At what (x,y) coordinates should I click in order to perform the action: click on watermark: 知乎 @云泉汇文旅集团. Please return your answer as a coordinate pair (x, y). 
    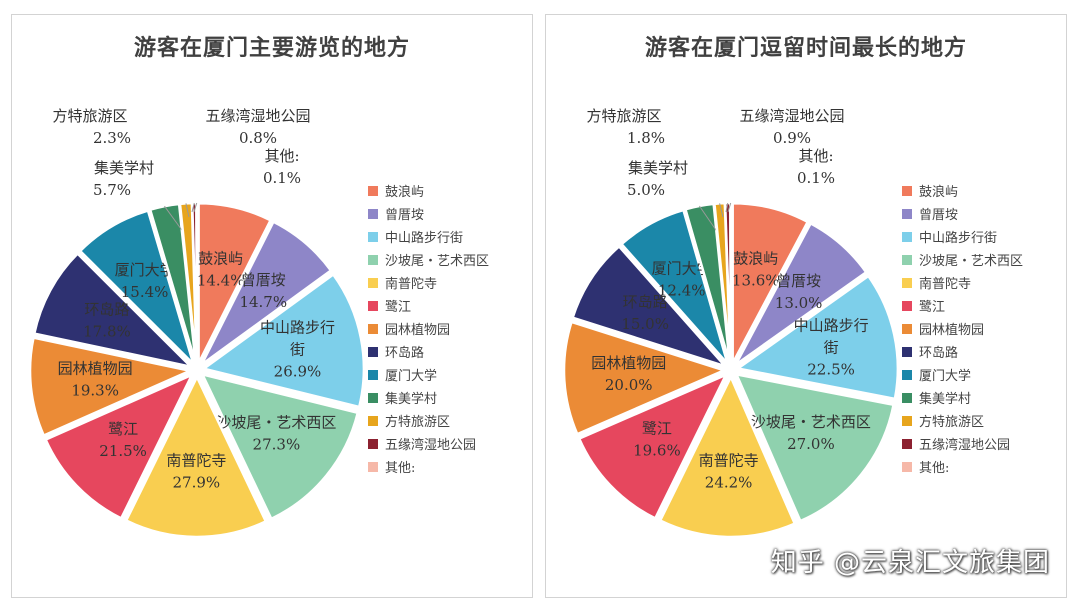
    Looking at the image, I should click on (910, 563).